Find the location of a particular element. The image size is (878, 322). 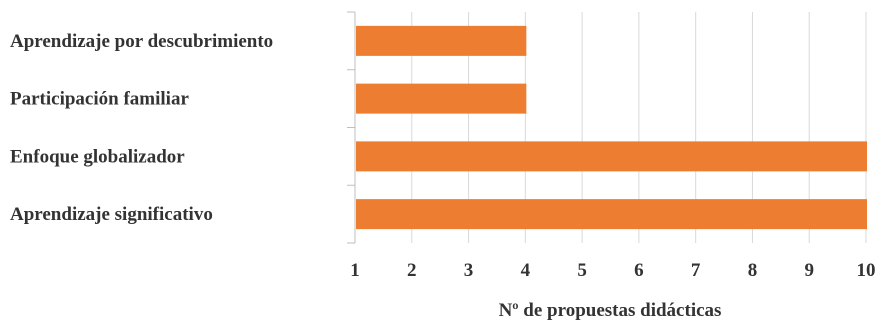

x-tick-label: 2 is located at coordinates (412, 270).